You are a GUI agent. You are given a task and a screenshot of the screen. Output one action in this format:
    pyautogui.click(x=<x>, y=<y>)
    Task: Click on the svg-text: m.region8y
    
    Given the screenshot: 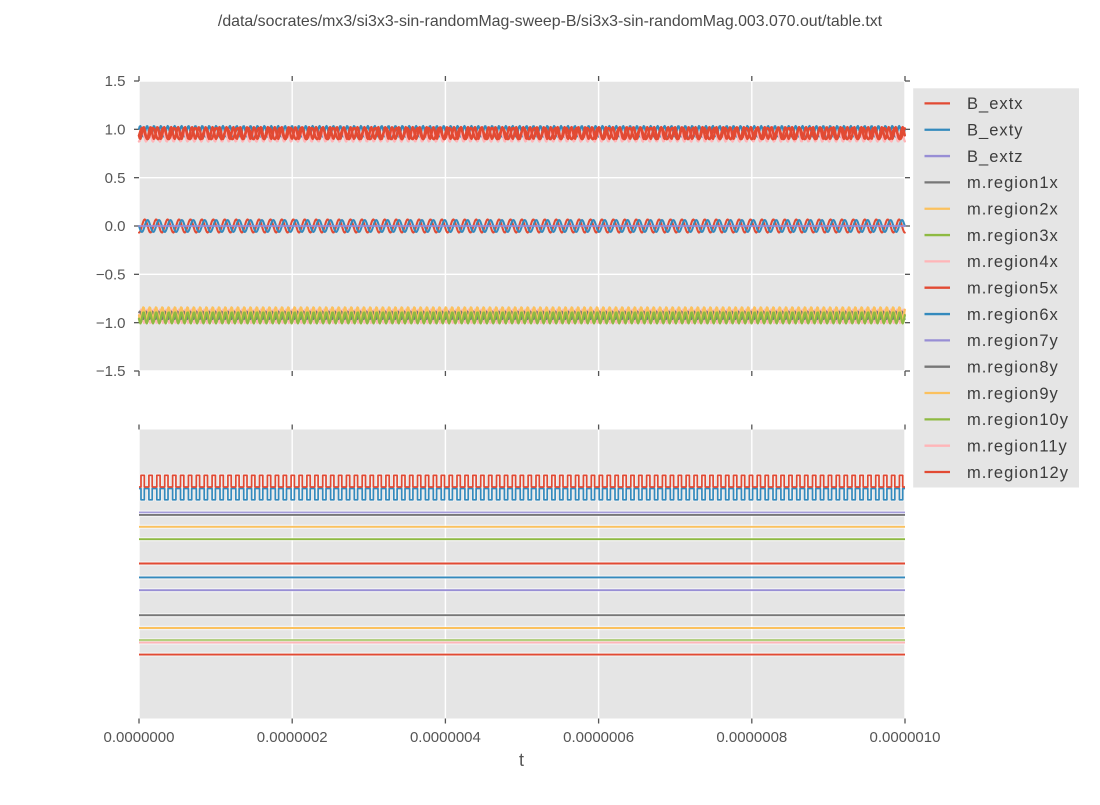 What is the action you would take?
    pyautogui.click(x=1013, y=368)
    